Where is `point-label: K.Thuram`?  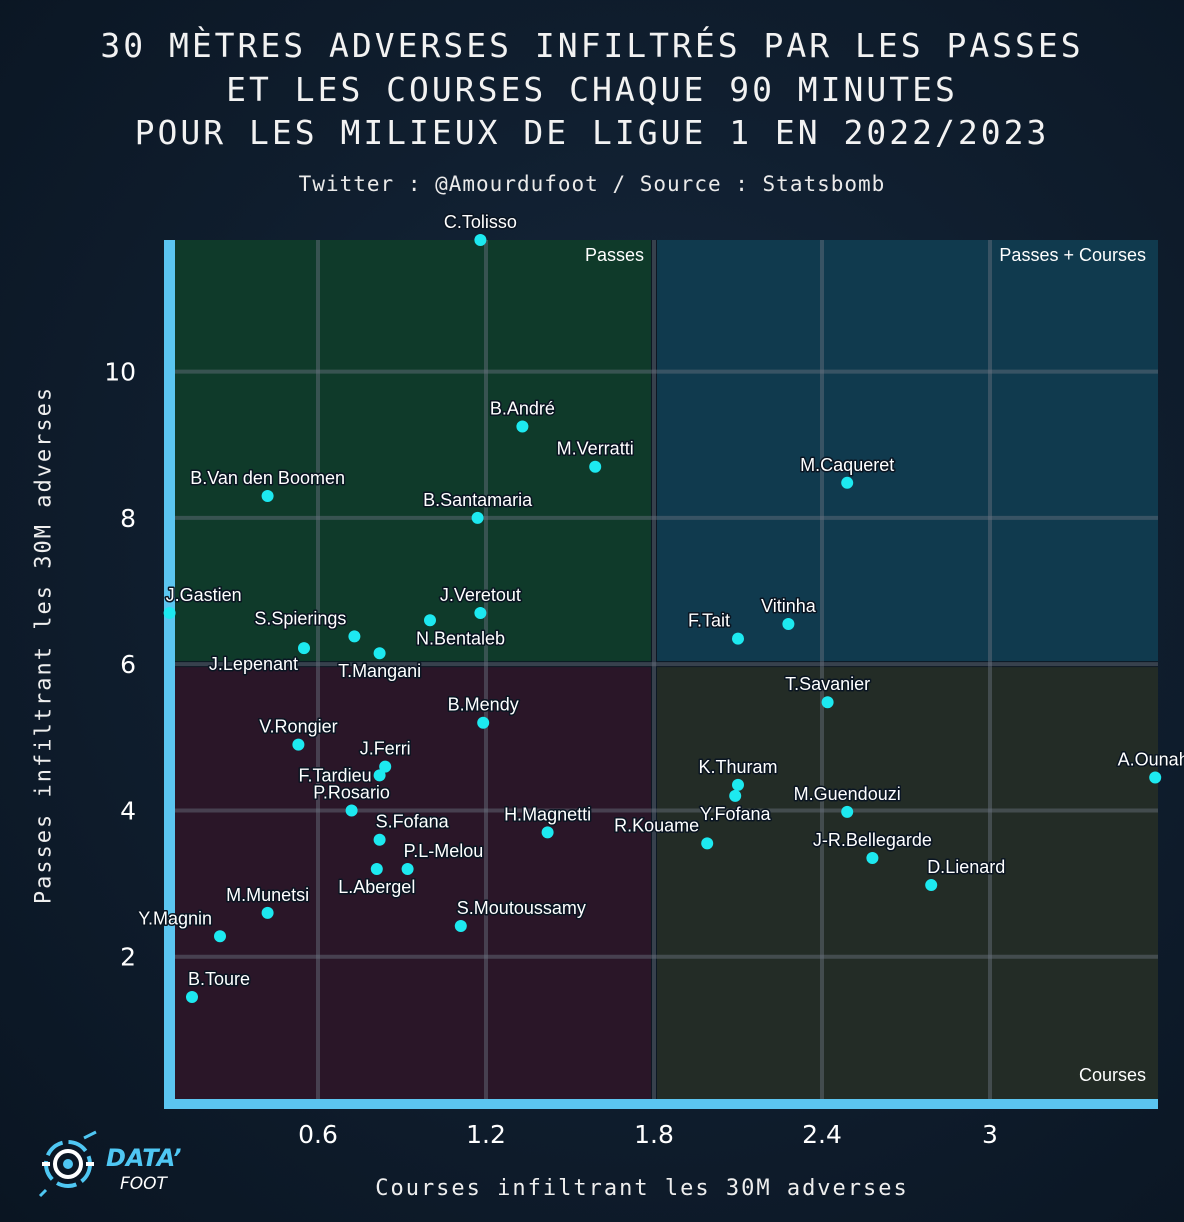
point-label: K.Thuram is located at coordinates (737, 767).